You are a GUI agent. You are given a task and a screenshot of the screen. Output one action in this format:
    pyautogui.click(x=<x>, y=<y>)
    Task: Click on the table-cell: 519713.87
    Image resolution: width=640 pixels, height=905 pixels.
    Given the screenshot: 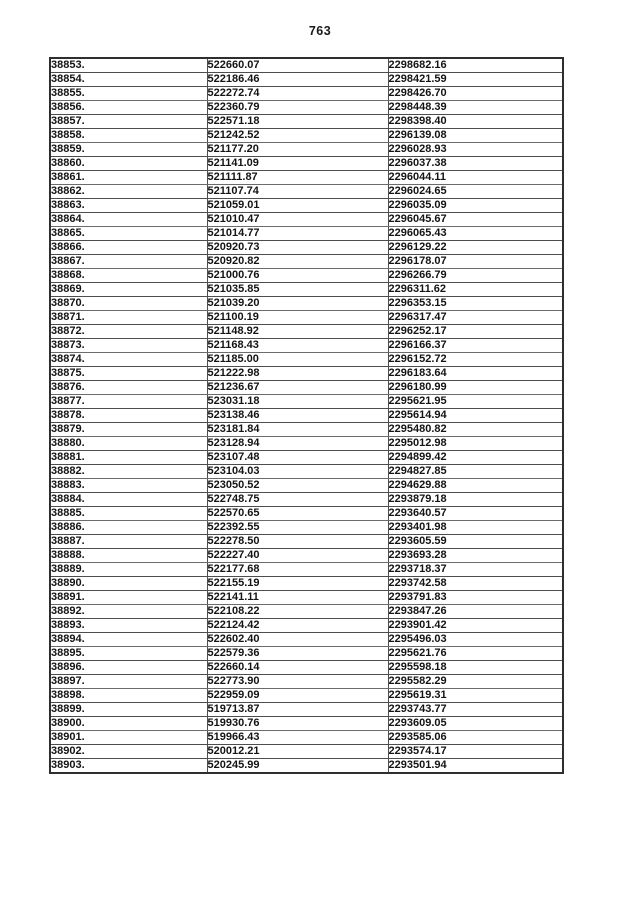 What is the action you would take?
    pyautogui.click(x=297, y=709)
    